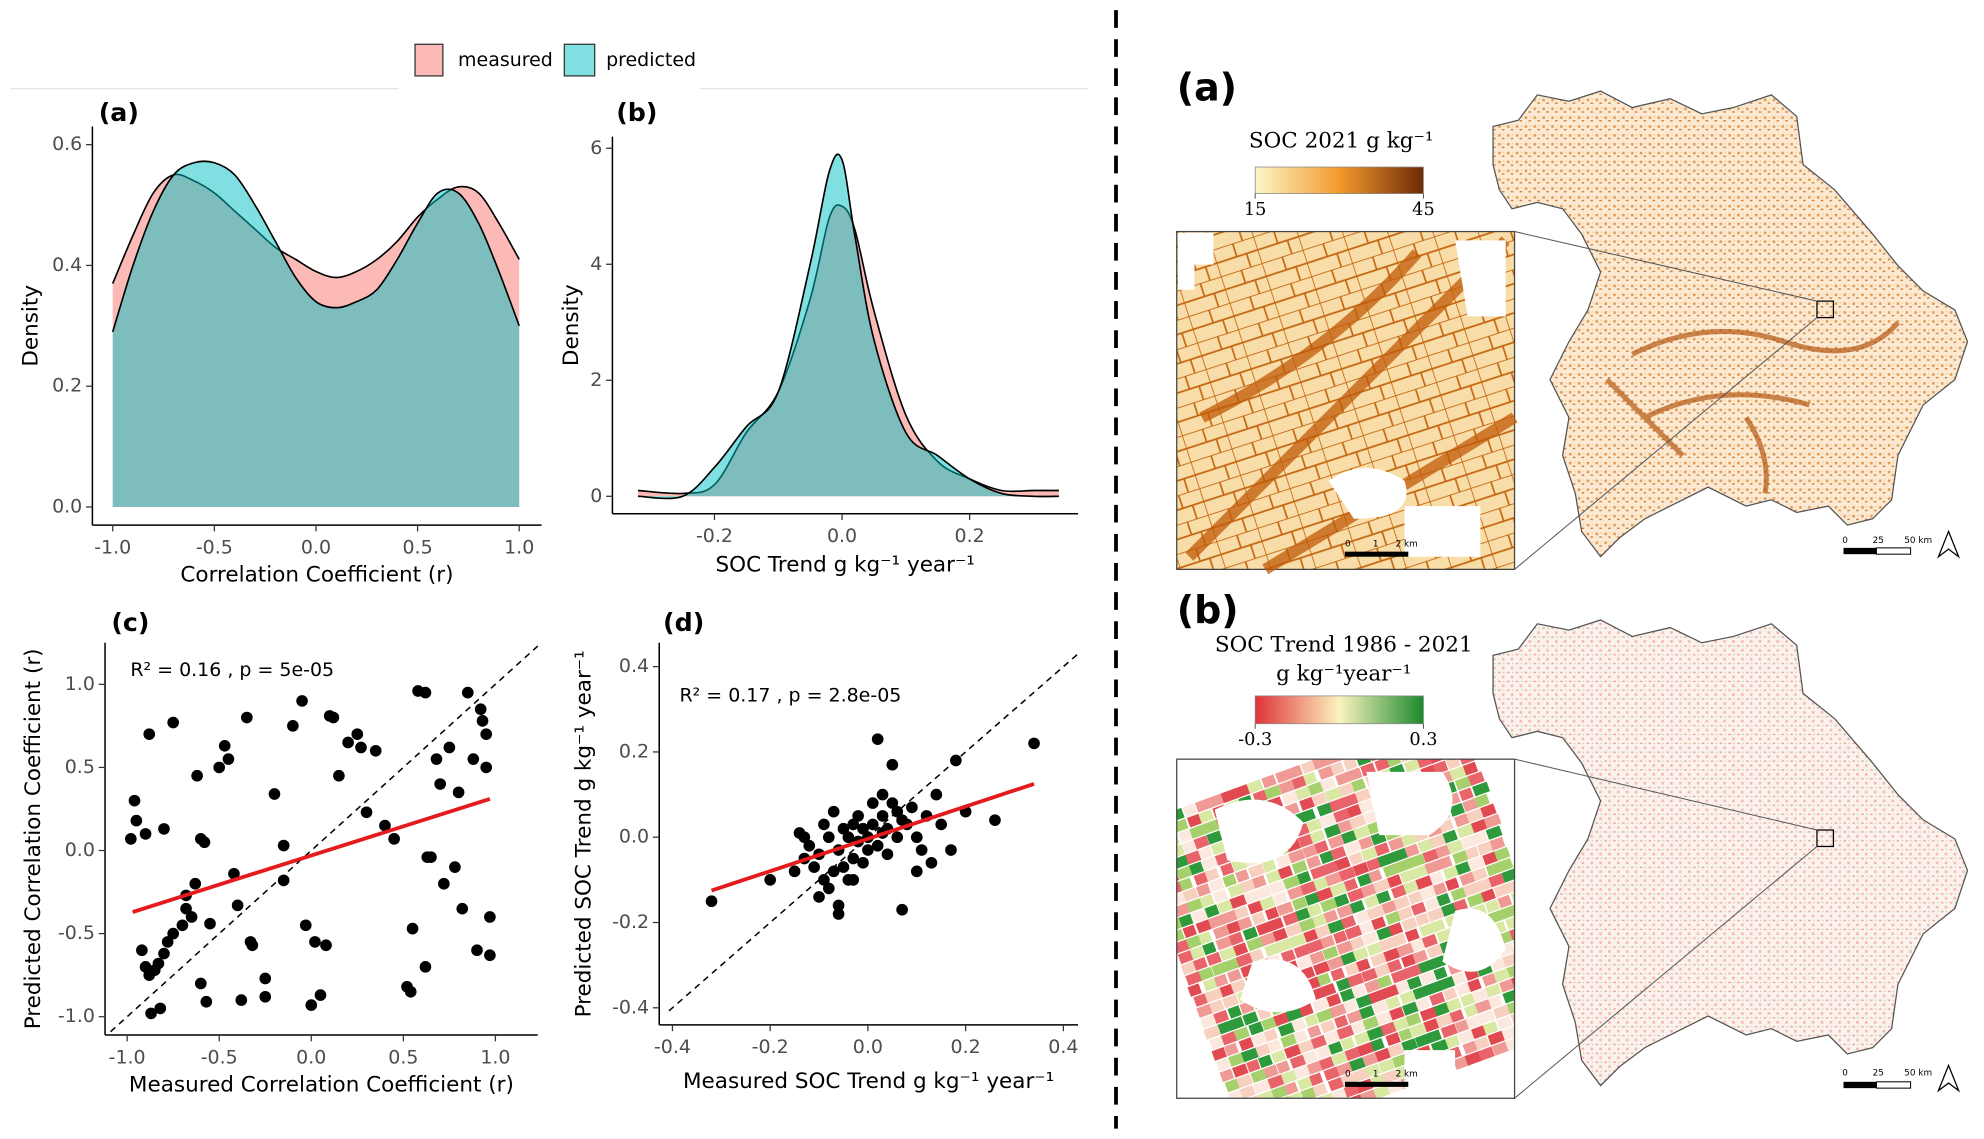 The height and width of the screenshot is (1139, 1984). What do you see at coordinates (311, 855) in the screenshot?
I see `fit-line` at bounding box center [311, 855].